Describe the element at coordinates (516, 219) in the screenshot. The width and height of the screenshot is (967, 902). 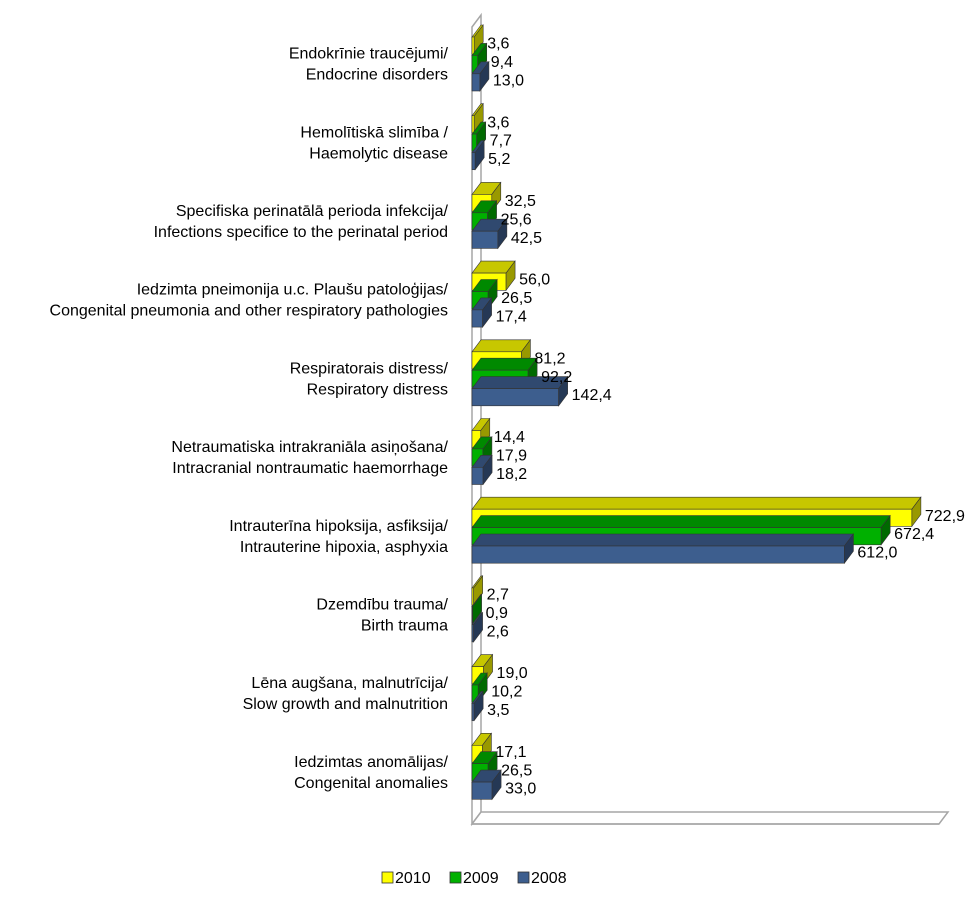
I see `data-label: 25,6` at that location.